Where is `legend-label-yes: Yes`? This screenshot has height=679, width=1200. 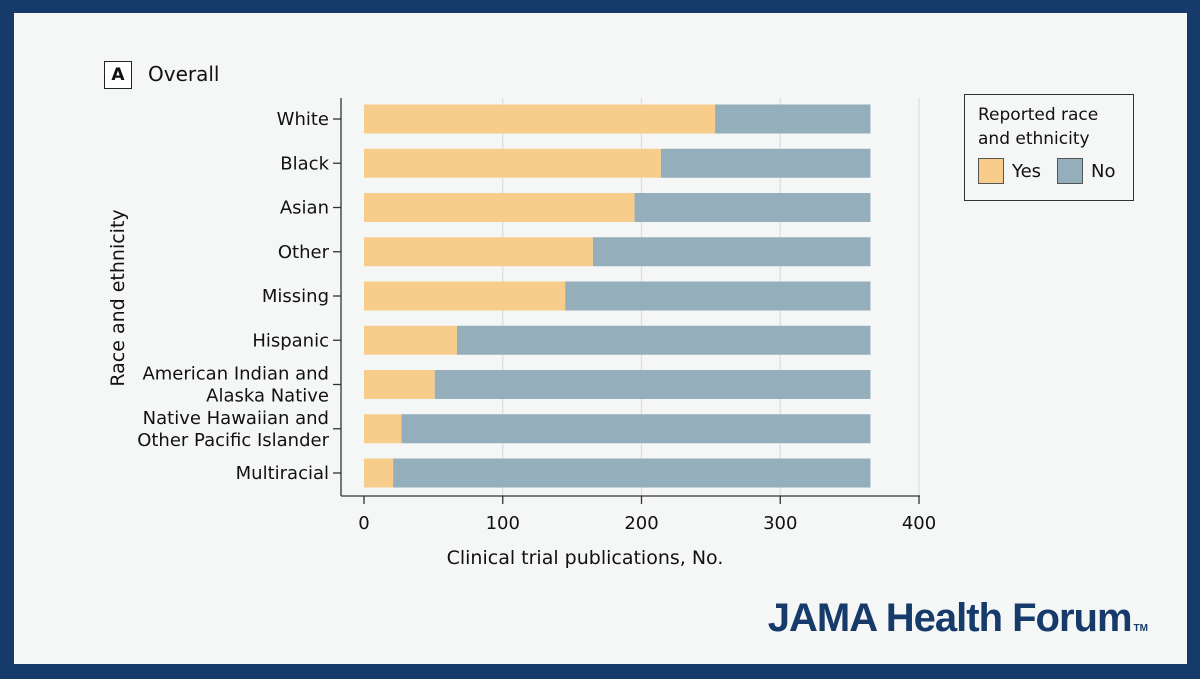 legend-label-yes: Yes is located at coordinates (1027, 171).